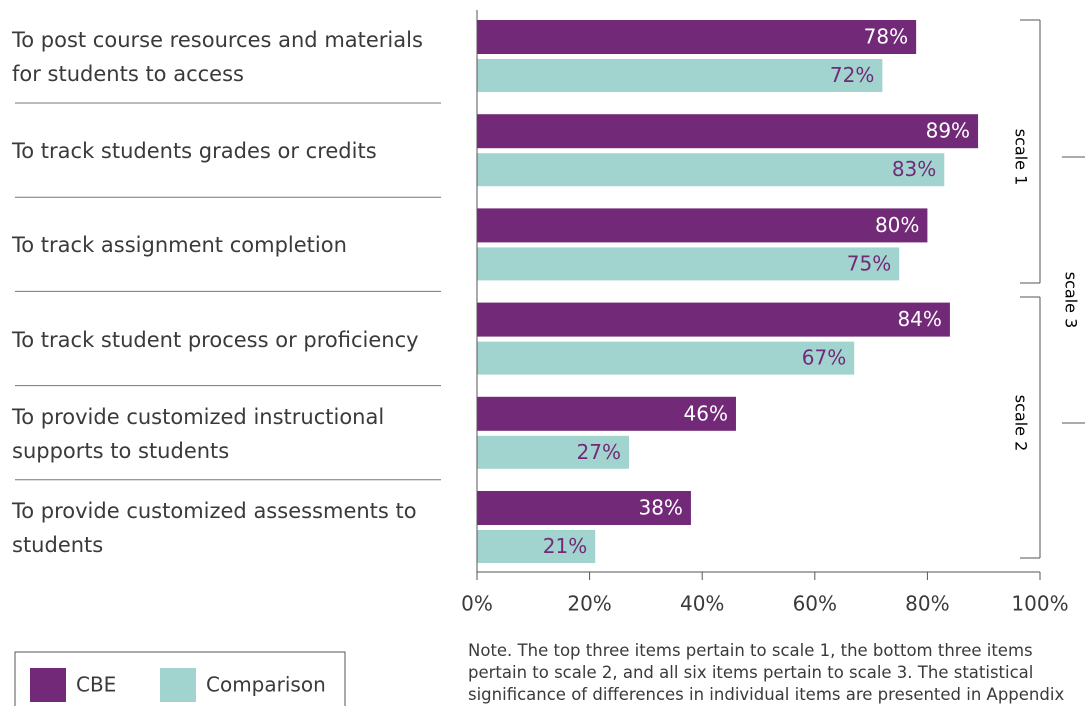 This screenshot has height=706, width=1085. What do you see at coordinates (215, 339) in the screenshot?
I see `category-label: To track student process or proficiency` at bounding box center [215, 339].